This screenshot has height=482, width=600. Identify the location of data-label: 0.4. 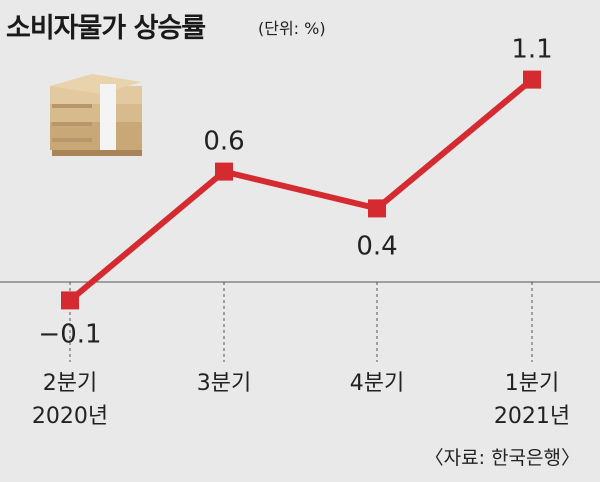
(376, 246).